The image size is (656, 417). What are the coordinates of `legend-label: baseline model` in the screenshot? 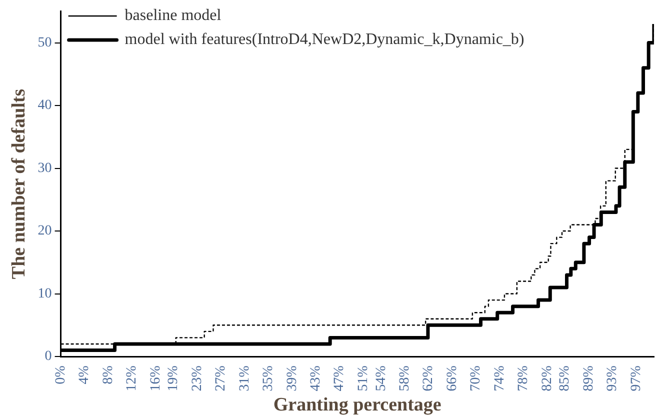 It's located at (173, 15).